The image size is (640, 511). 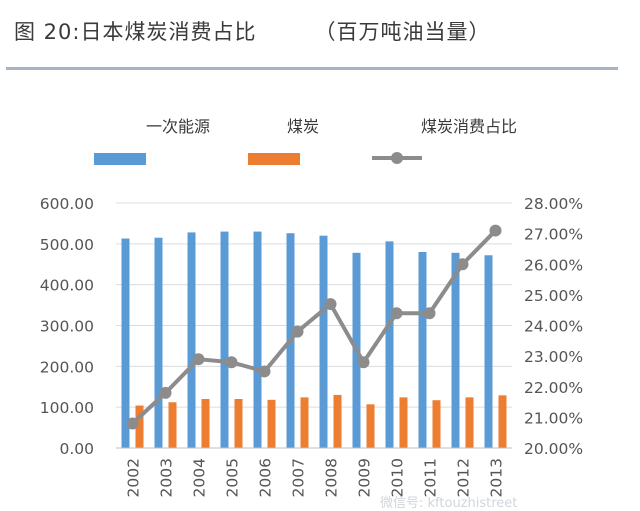 I want to click on legend-coal-swatch, so click(x=274, y=159).